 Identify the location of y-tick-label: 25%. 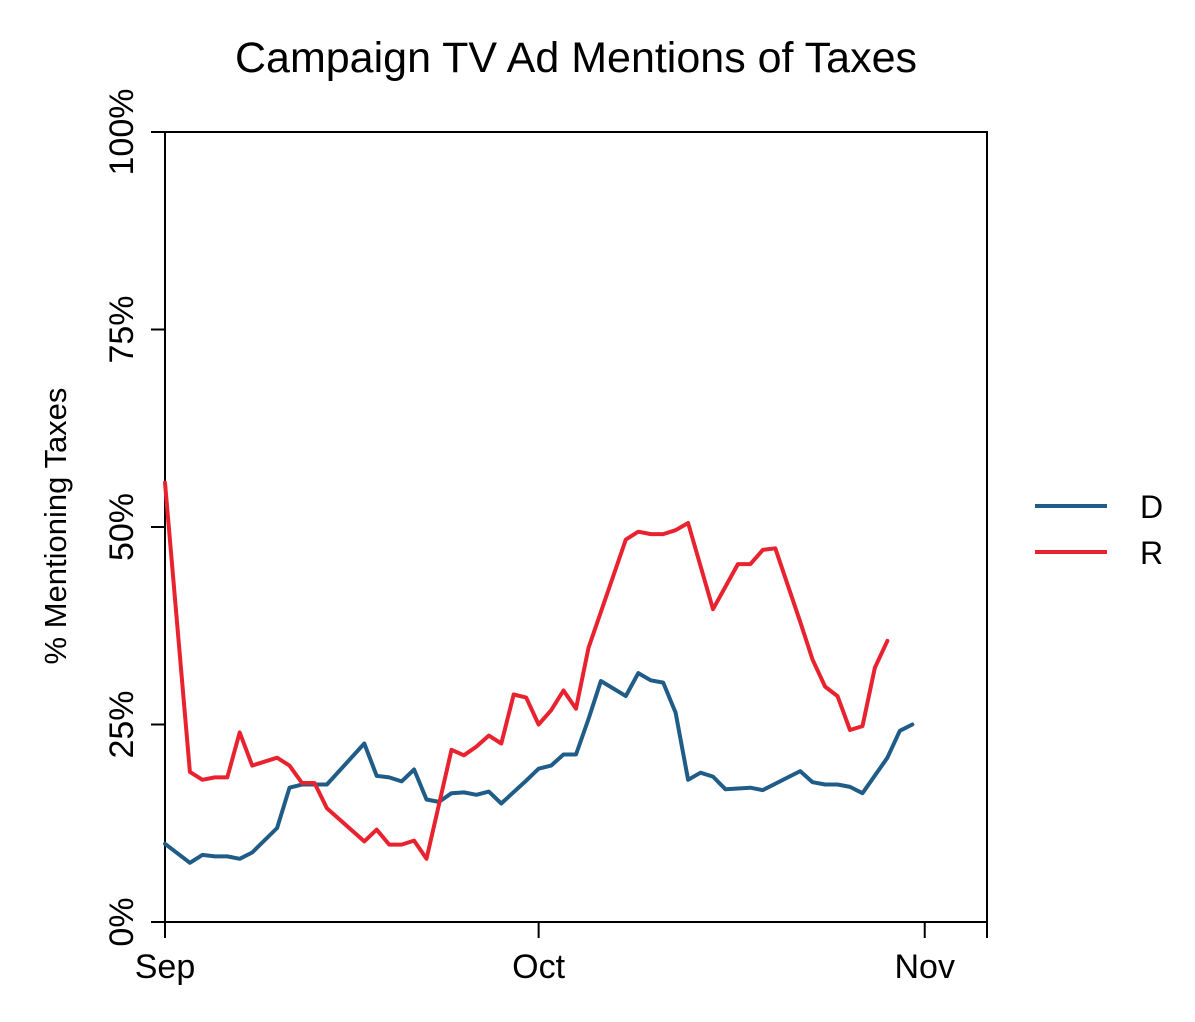
(122, 724).